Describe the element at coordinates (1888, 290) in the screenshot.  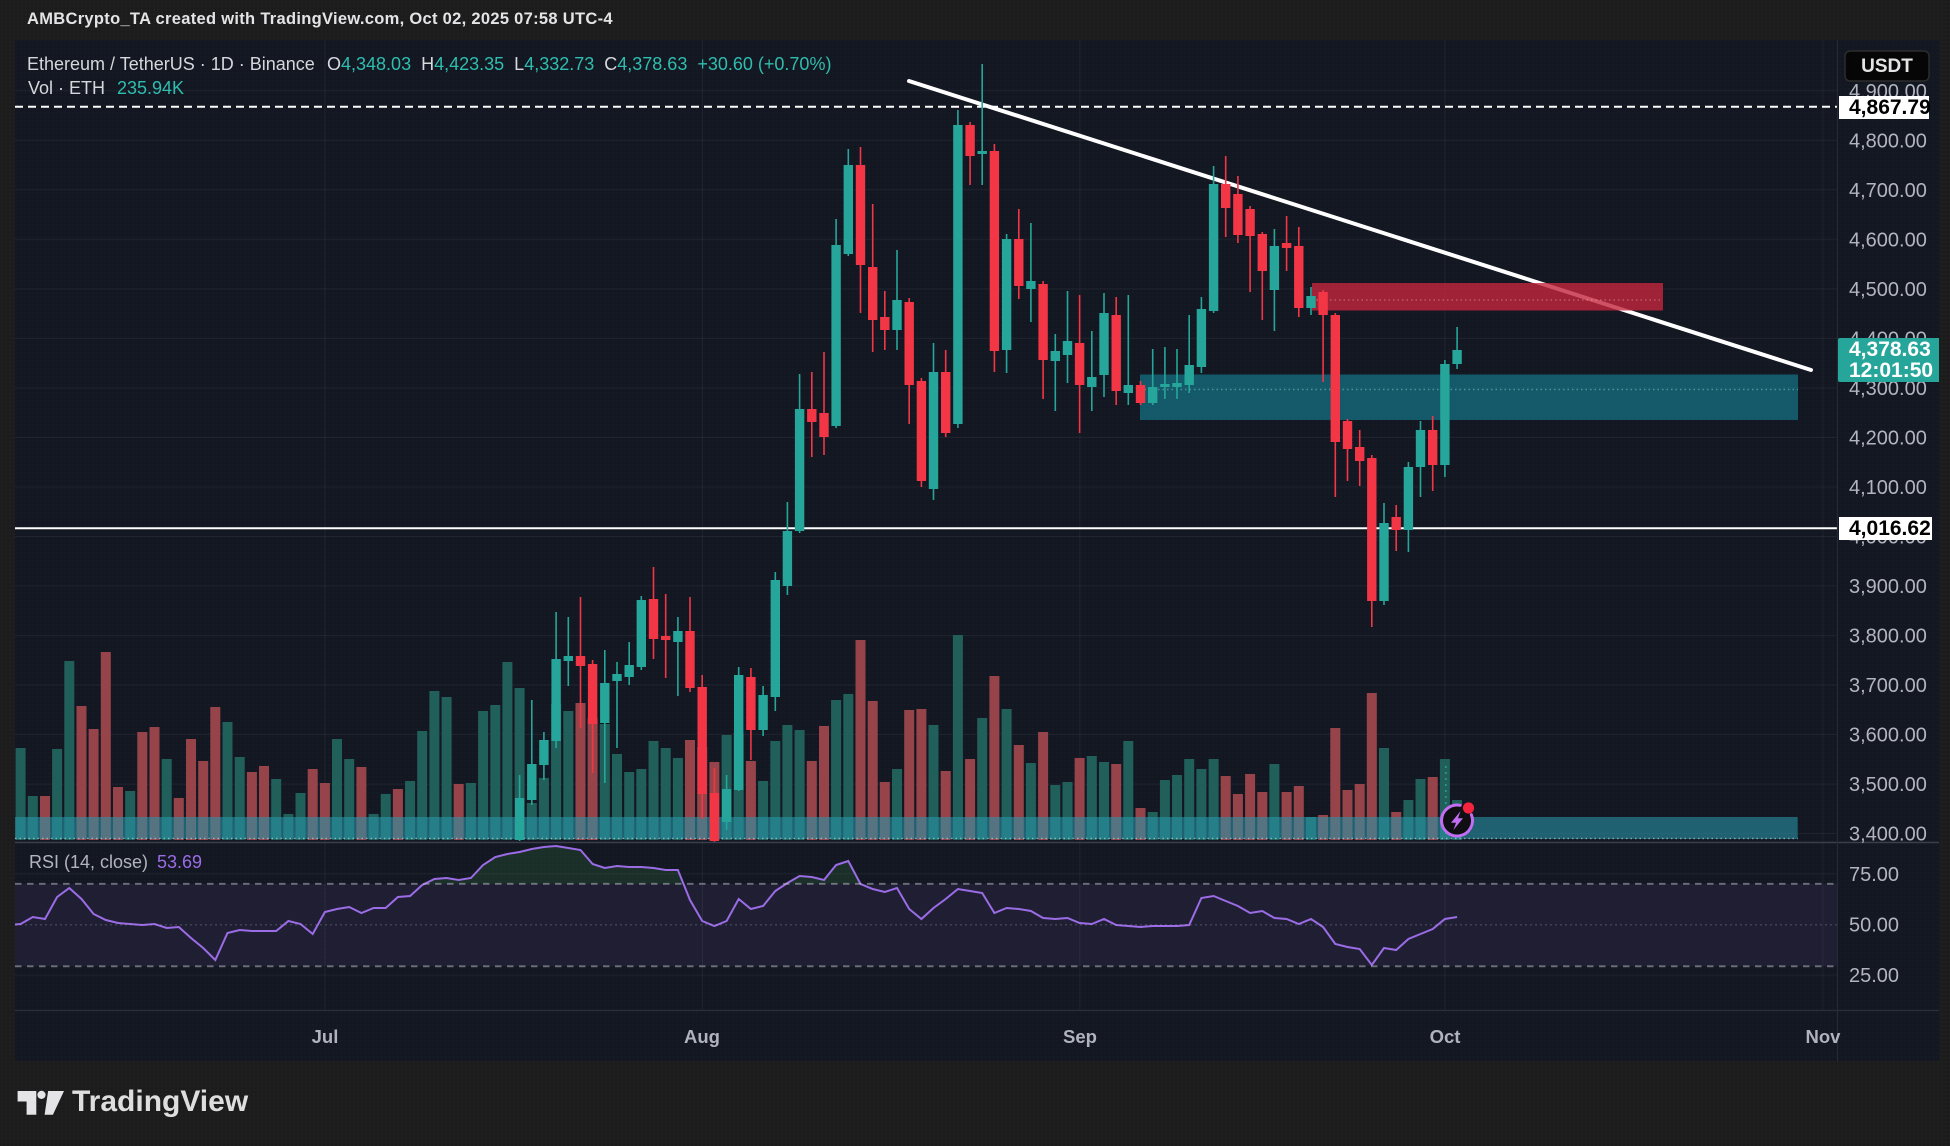
I see `svg-text: 4,500.00` at that location.